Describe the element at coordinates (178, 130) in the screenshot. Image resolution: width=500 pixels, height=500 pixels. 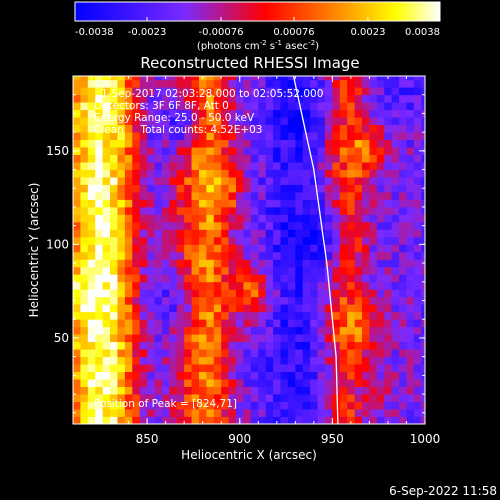
I see `info-clean-counts: Clean Total counts: 4.52E+03` at that location.